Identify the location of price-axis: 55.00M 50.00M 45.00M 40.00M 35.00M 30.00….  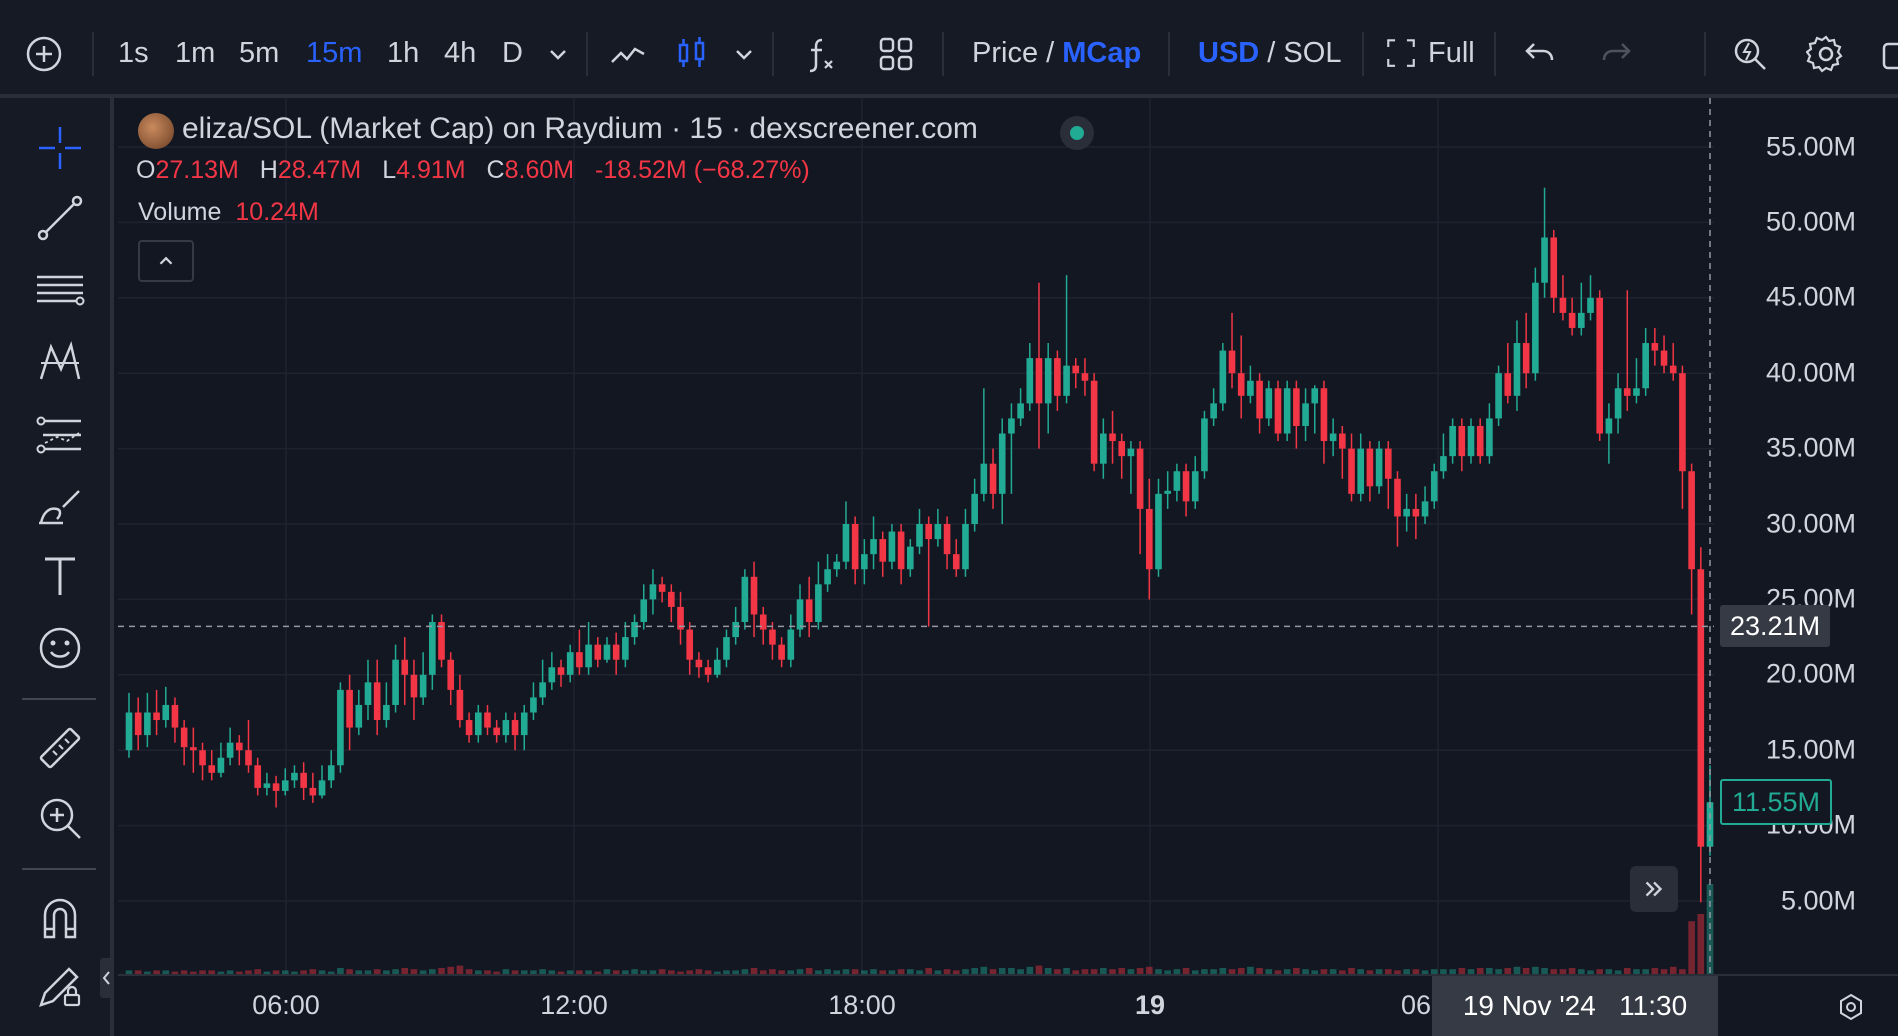
(1806, 536).